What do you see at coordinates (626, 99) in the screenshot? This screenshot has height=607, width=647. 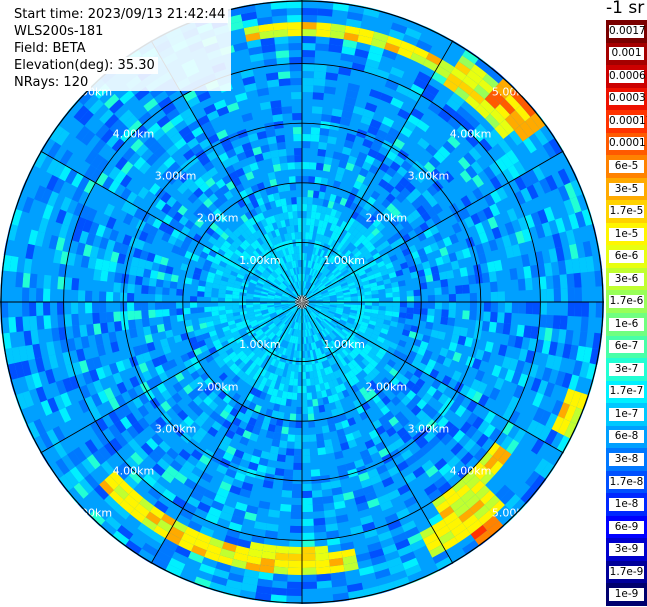 I see `colorbar-swatch: 0.0003` at bounding box center [626, 99].